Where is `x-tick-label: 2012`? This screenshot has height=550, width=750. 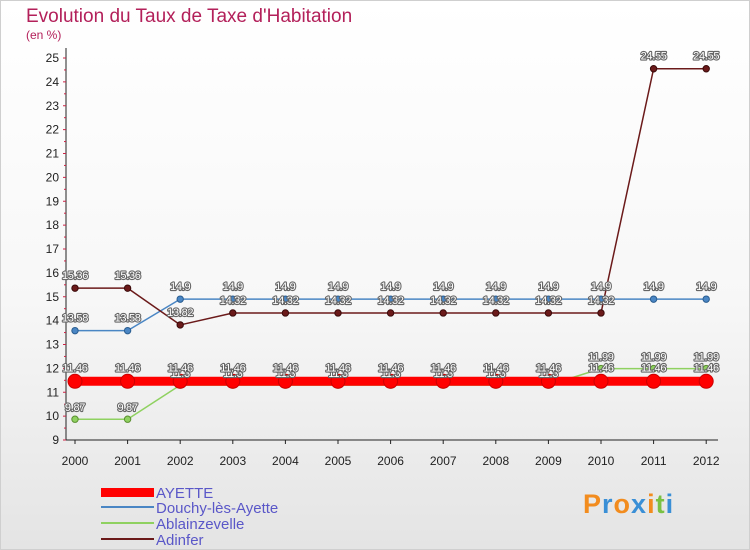 x-tick-label: 2012 is located at coordinates (706, 461).